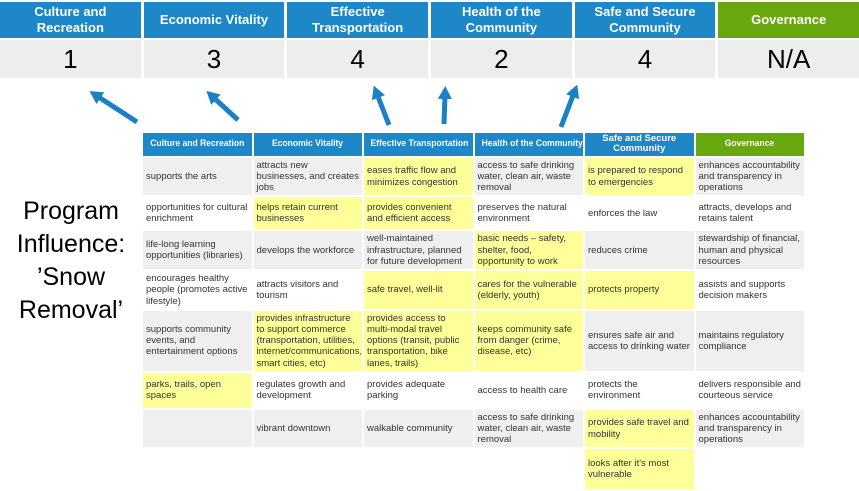  What do you see at coordinates (307, 250) in the screenshot?
I see `matrix-cell: develops the workforce` at bounding box center [307, 250].